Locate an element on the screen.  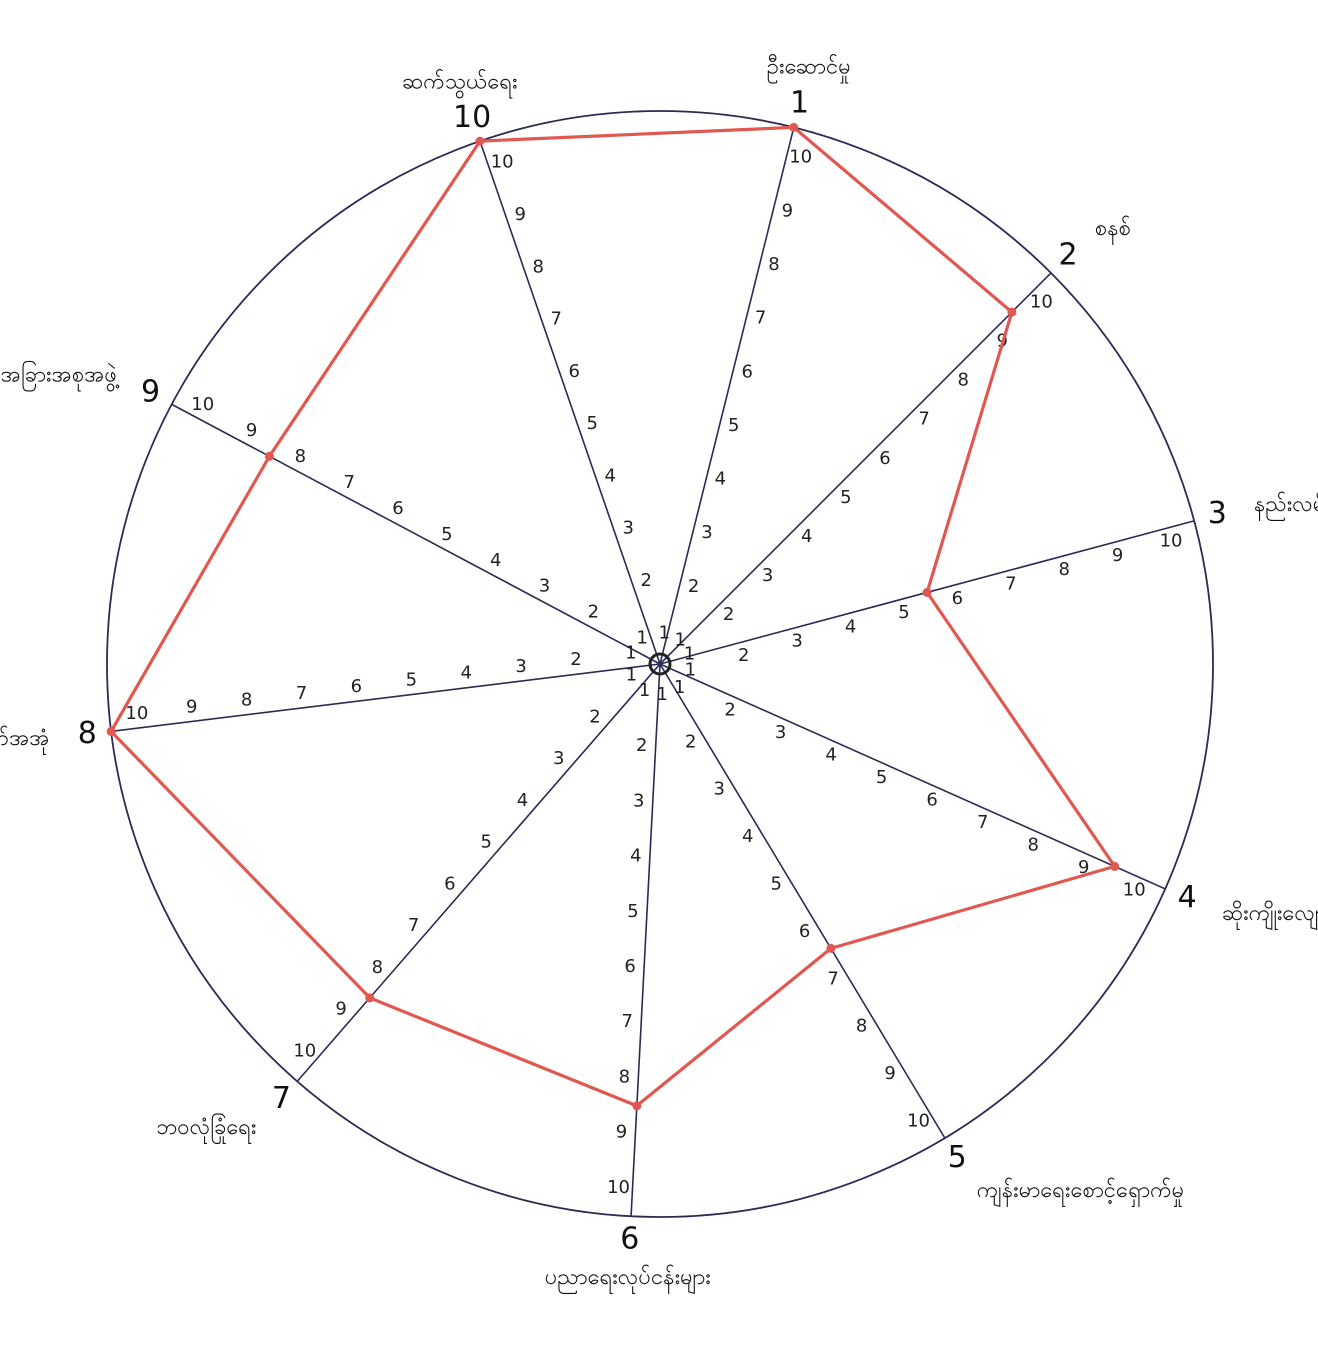
spoke-number-2: 2 is located at coordinates (1067, 254).